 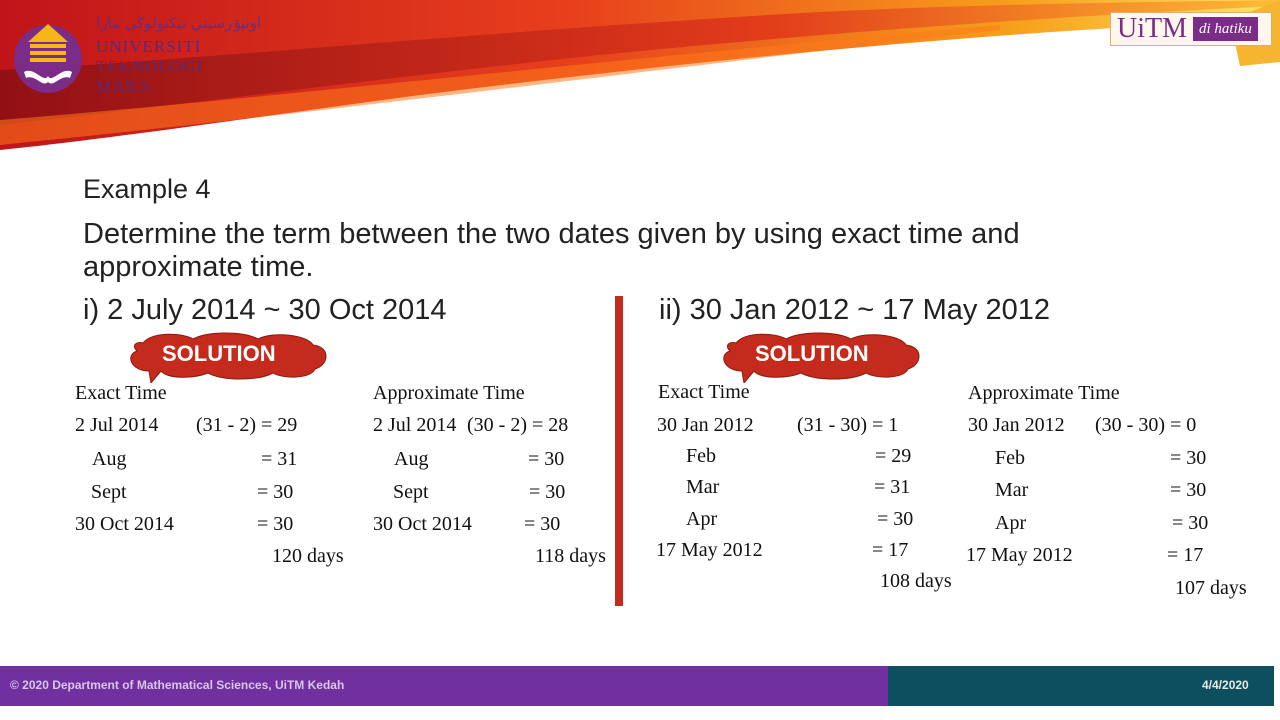 I want to click on slide-title: Example 4, so click(x=147, y=189).